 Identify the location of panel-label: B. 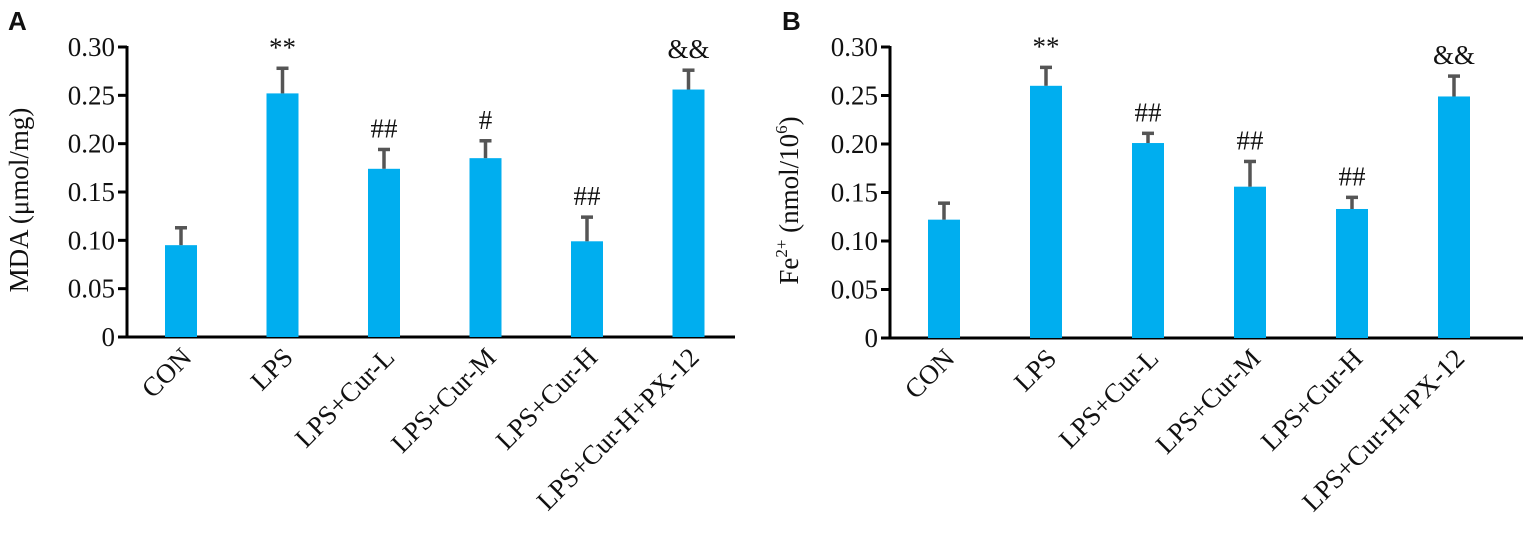
(791, 21).